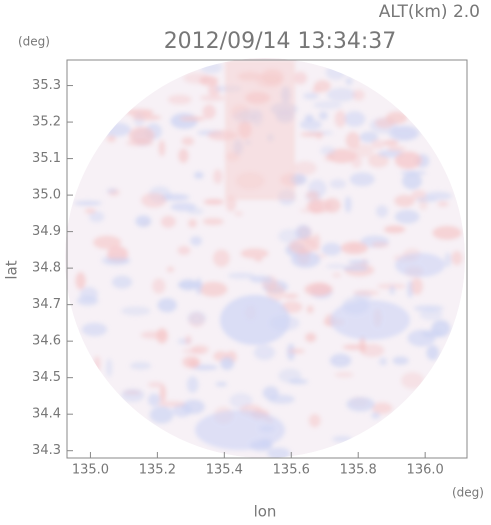 This screenshot has width=491, height=525. What do you see at coordinates (265, 512) in the screenshot?
I see `x-axis-label: lon` at bounding box center [265, 512].